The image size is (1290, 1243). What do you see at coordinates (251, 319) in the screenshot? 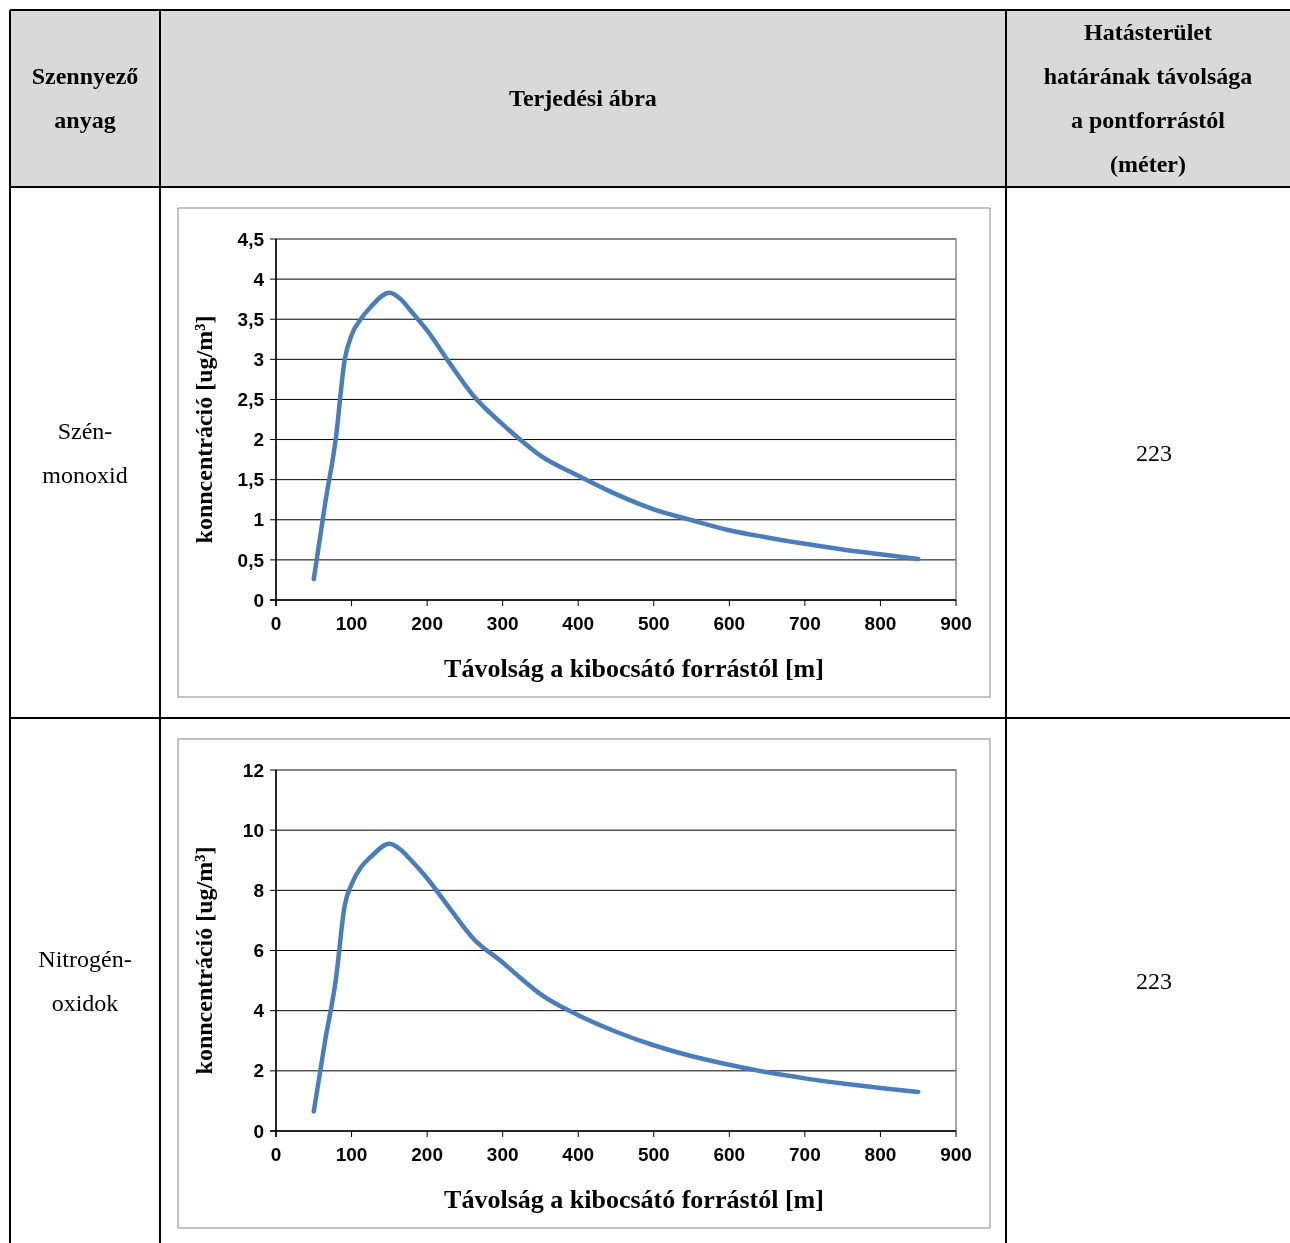
I see `y-tick-label: 3,5` at bounding box center [251, 319].